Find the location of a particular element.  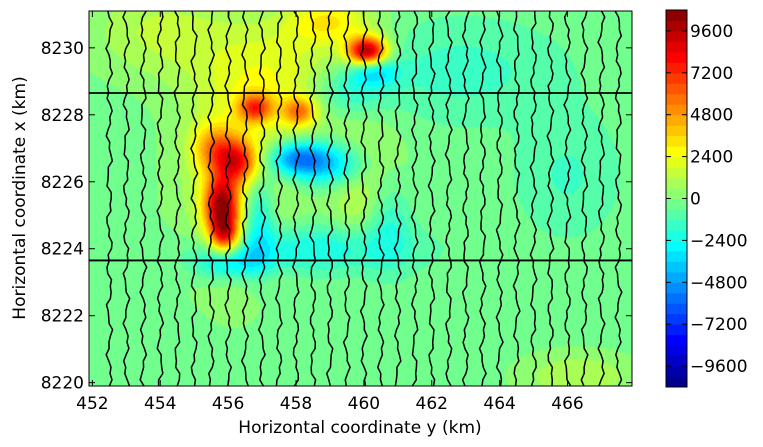

x-tick-label: 452 is located at coordinates (92, 404).